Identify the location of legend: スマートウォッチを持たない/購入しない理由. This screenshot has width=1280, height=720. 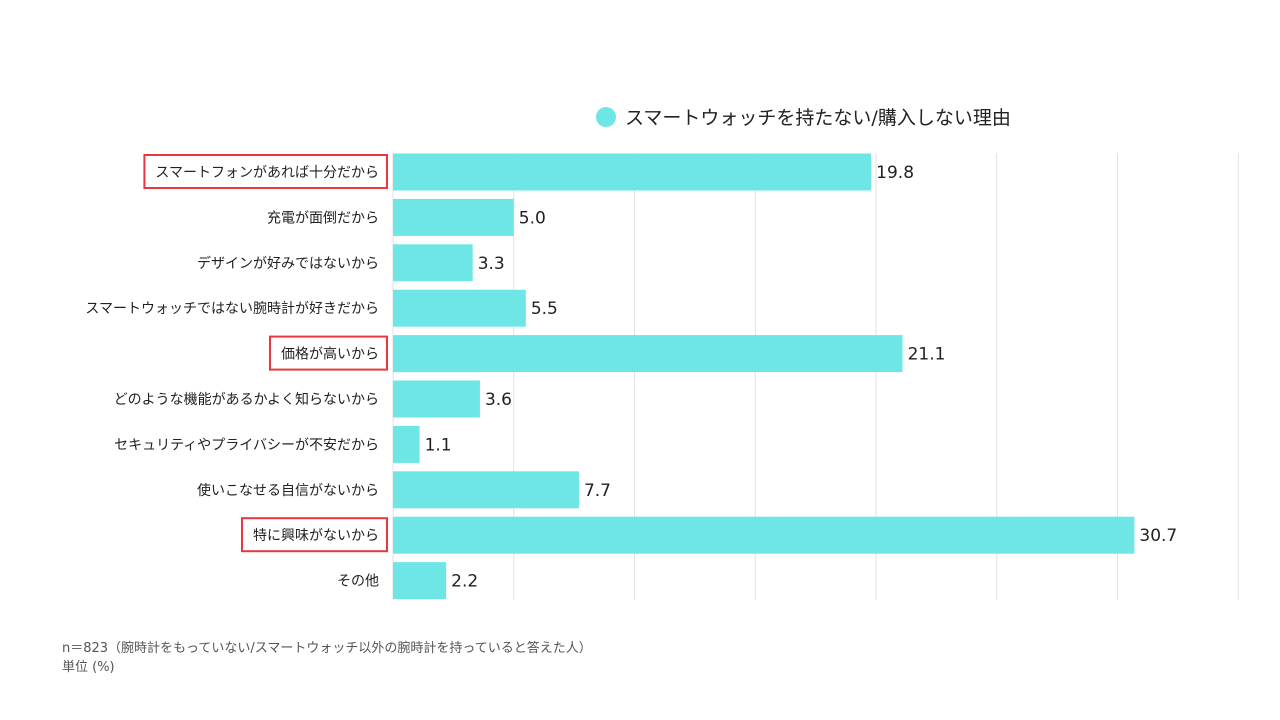
(803, 118).